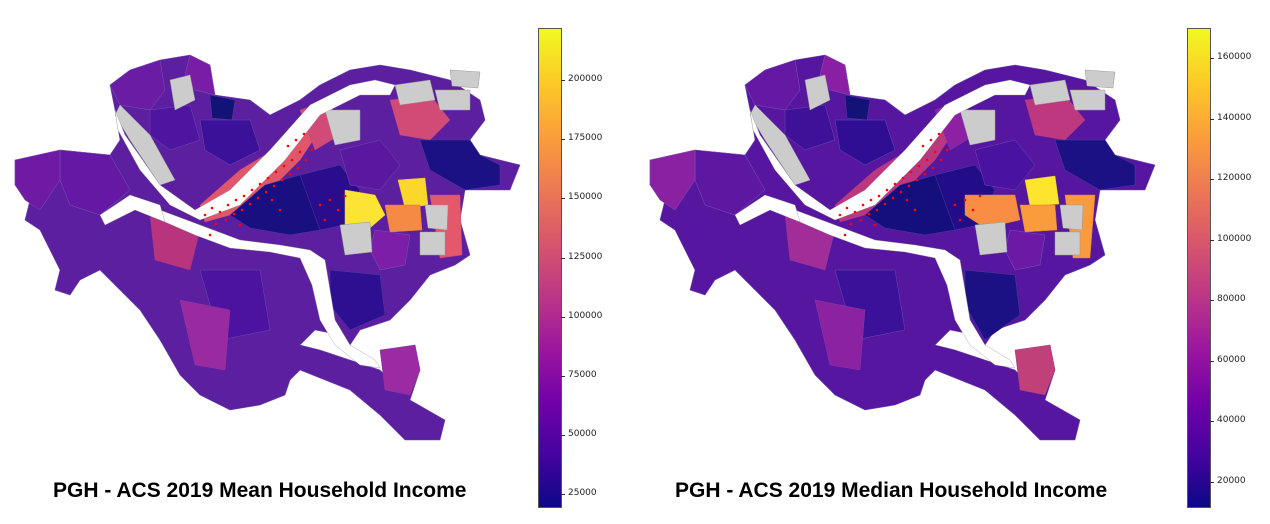 This screenshot has width=1270, height=524. Describe the element at coordinates (835, 75) in the screenshot. I see `shape-n2` at that location.